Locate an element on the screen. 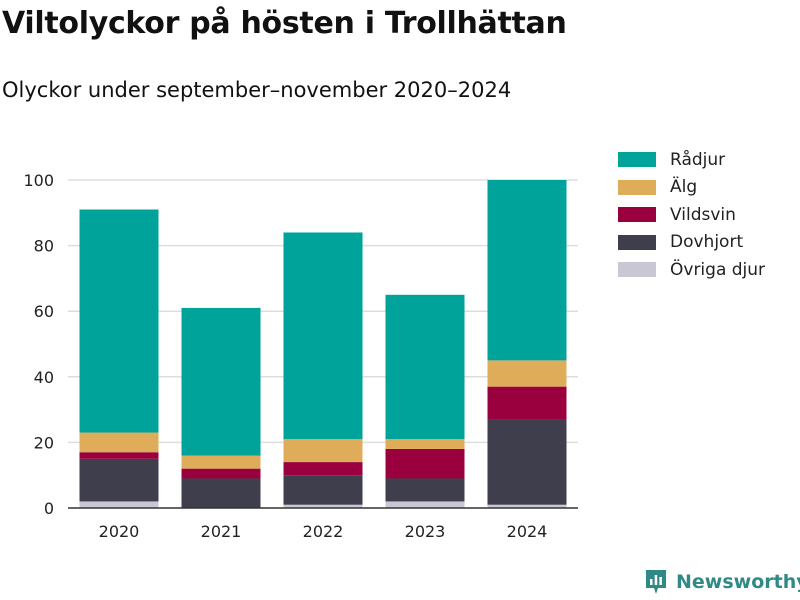 This screenshot has width=800, height=600. brand-logo: Newsworthy is located at coordinates (722, 582).